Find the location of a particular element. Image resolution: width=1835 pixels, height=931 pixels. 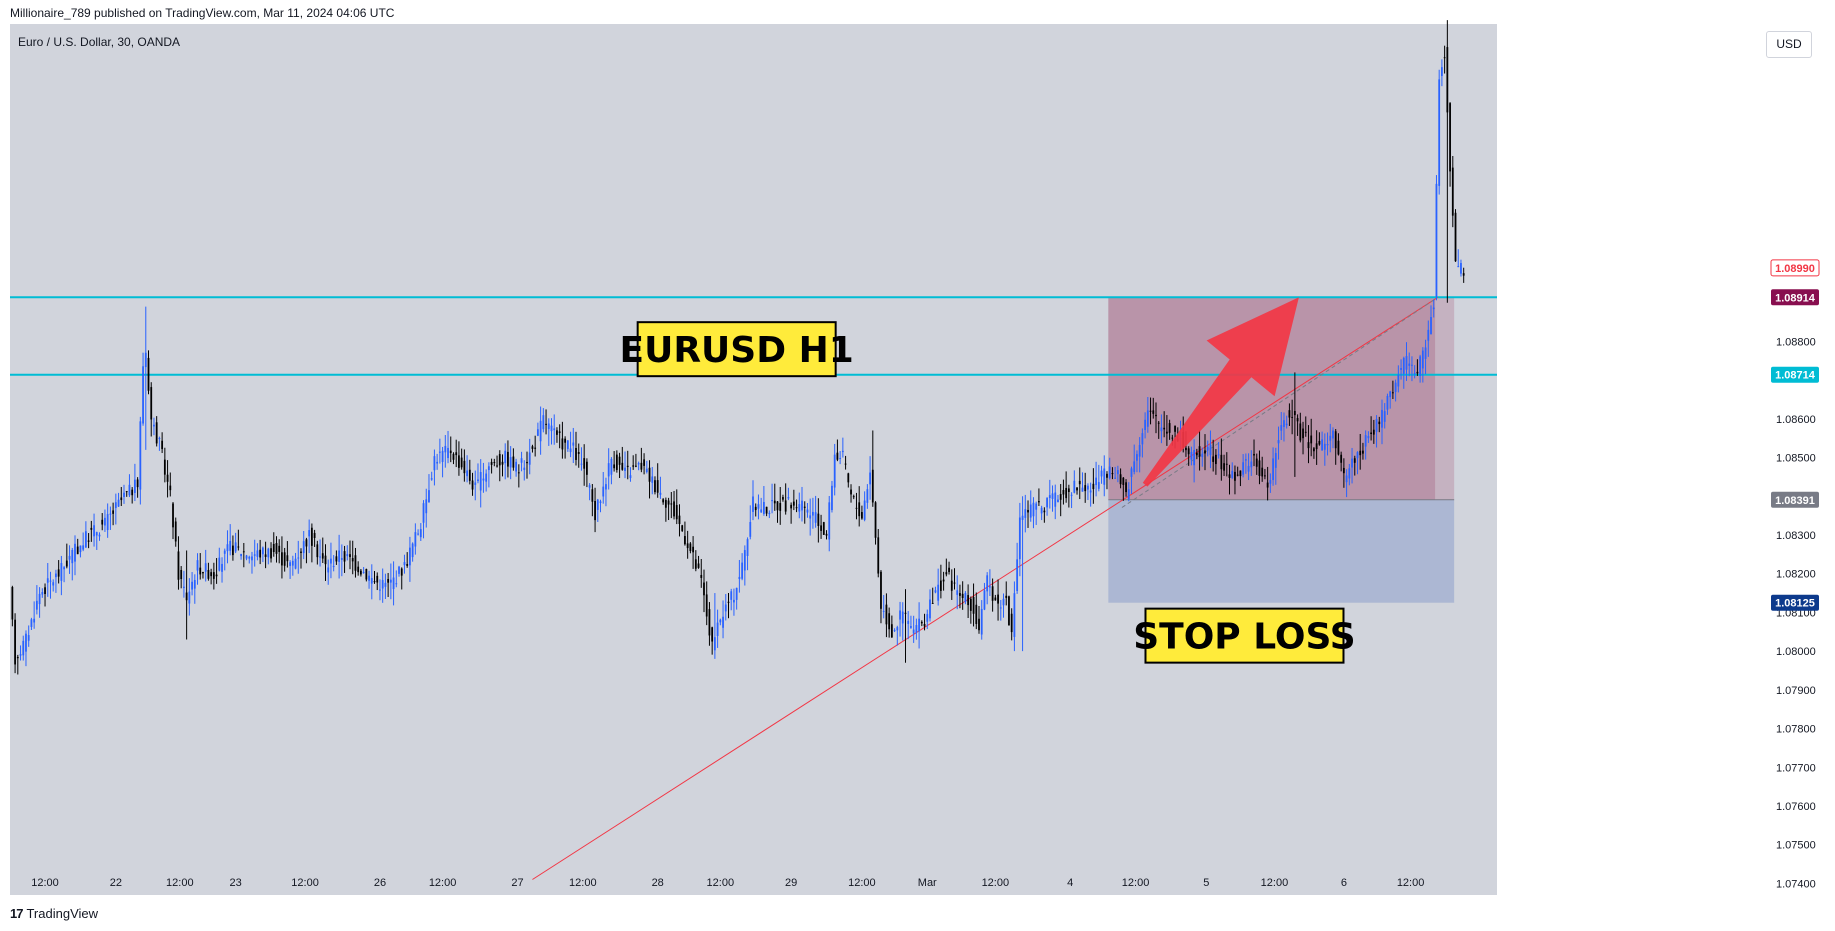

price-tick: 1.08300 is located at coordinates (1796, 536).